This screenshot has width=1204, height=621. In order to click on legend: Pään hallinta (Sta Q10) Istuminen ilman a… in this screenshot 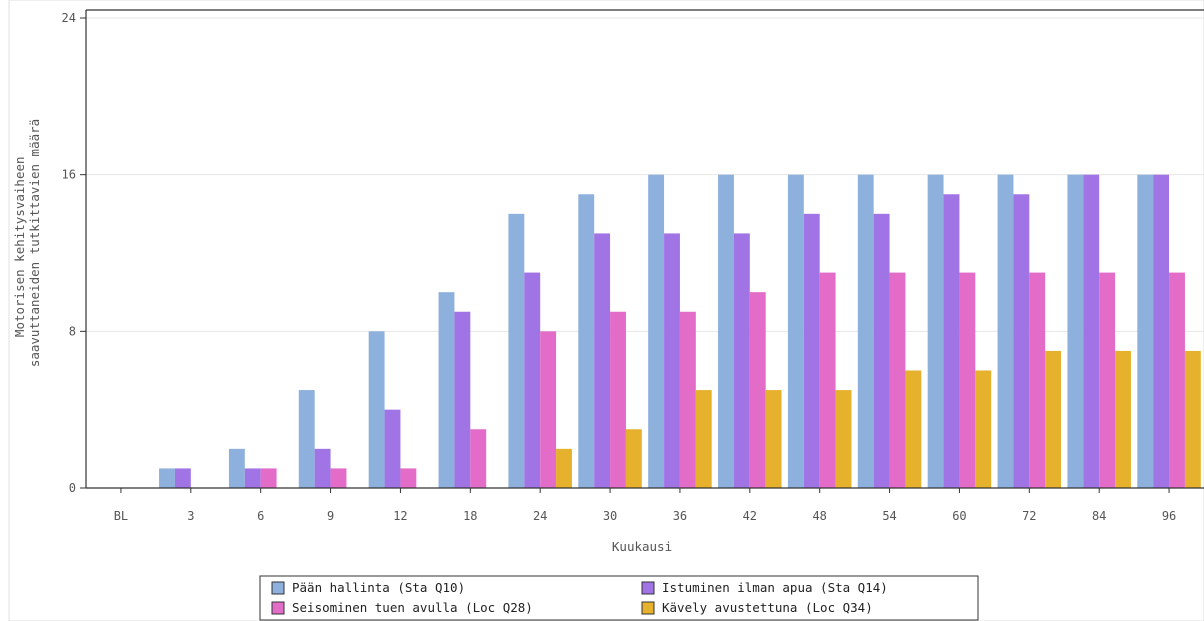, I will do `click(619, 598)`.